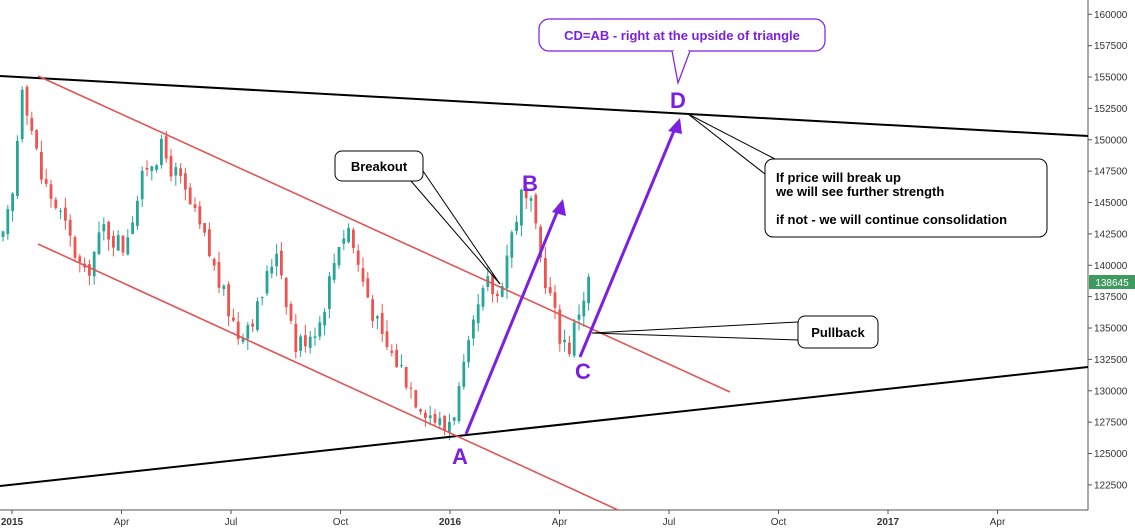 This screenshot has width=1135, height=528. Describe the element at coordinates (122, 522) in the screenshot. I see `x-tick-label: Apr` at that location.